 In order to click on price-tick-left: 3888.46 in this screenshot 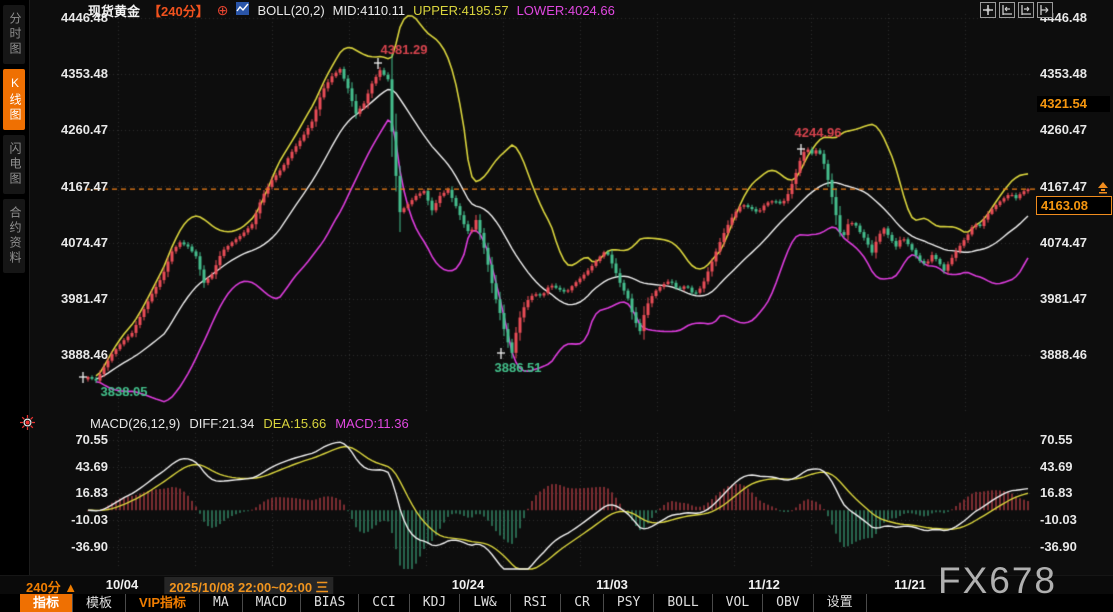, I will do `click(84, 354)`.